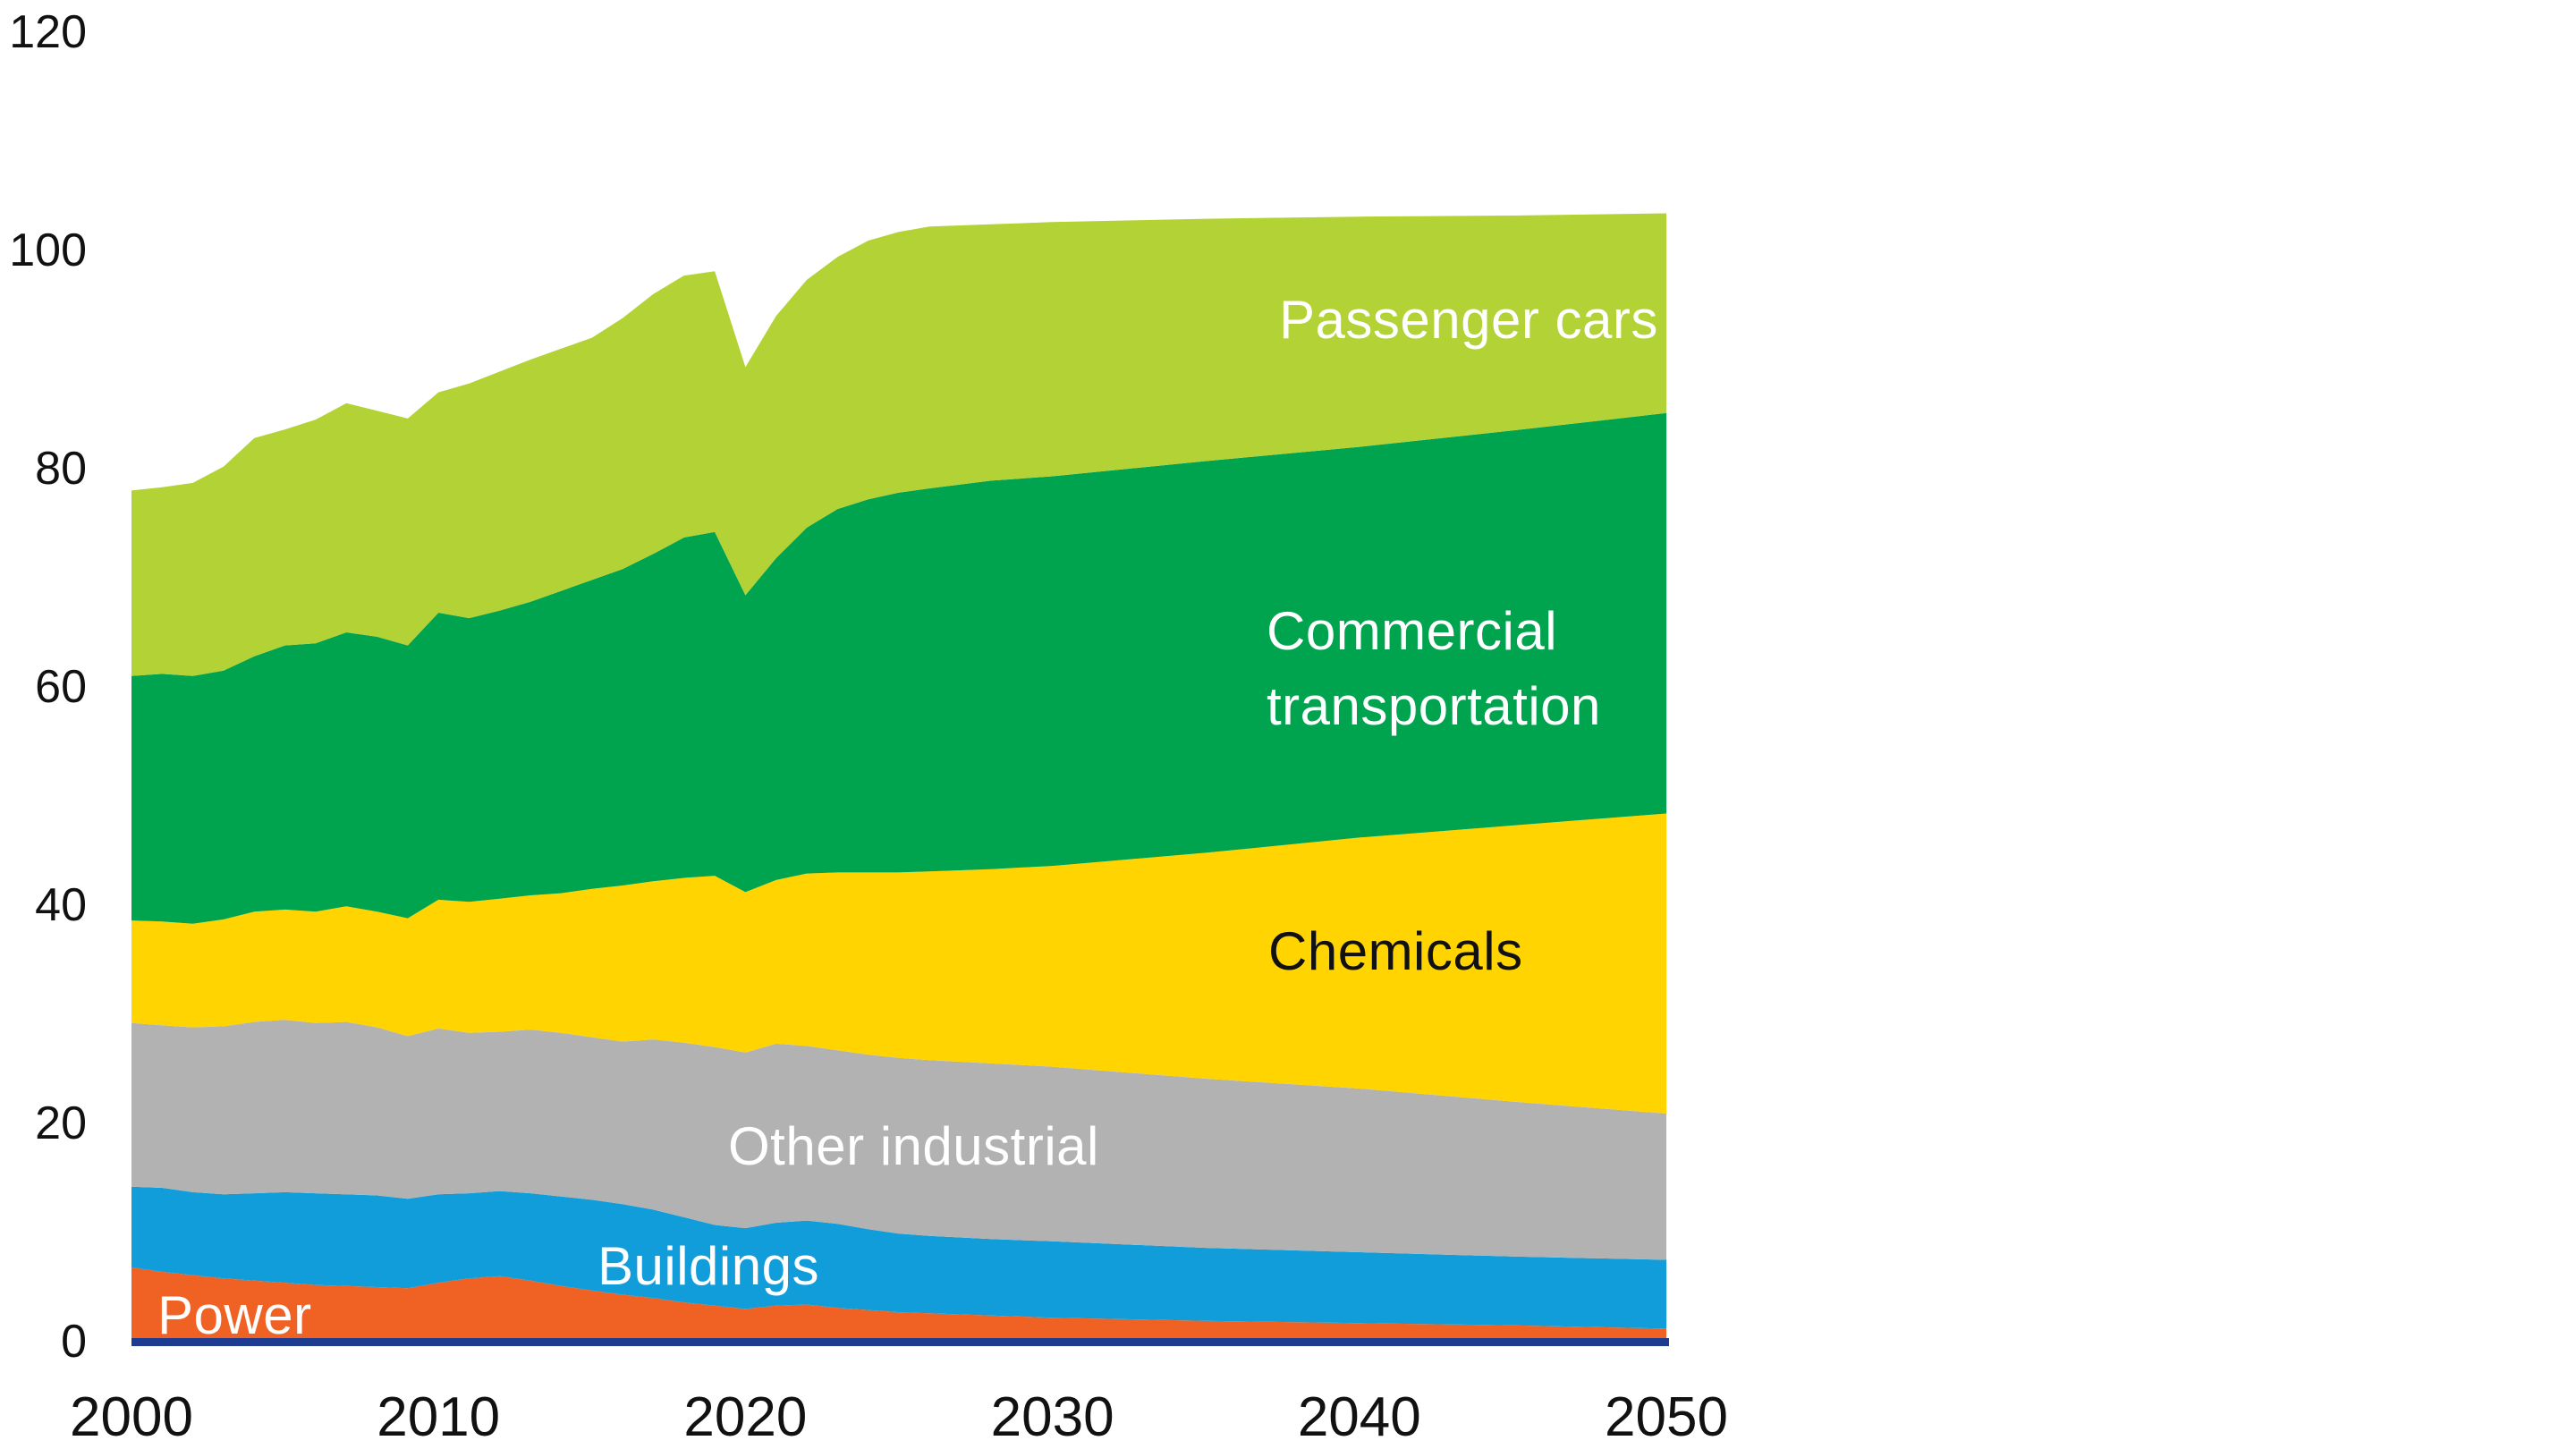  Describe the element at coordinates (1434, 668) in the screenshot. I see `series-label-commercial-transportation: Commercial transportation` at that location.